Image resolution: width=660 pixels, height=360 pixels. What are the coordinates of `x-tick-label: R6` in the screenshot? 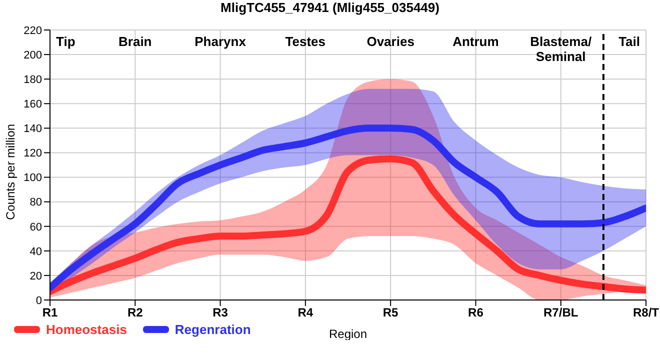 It's located at (476, 313).